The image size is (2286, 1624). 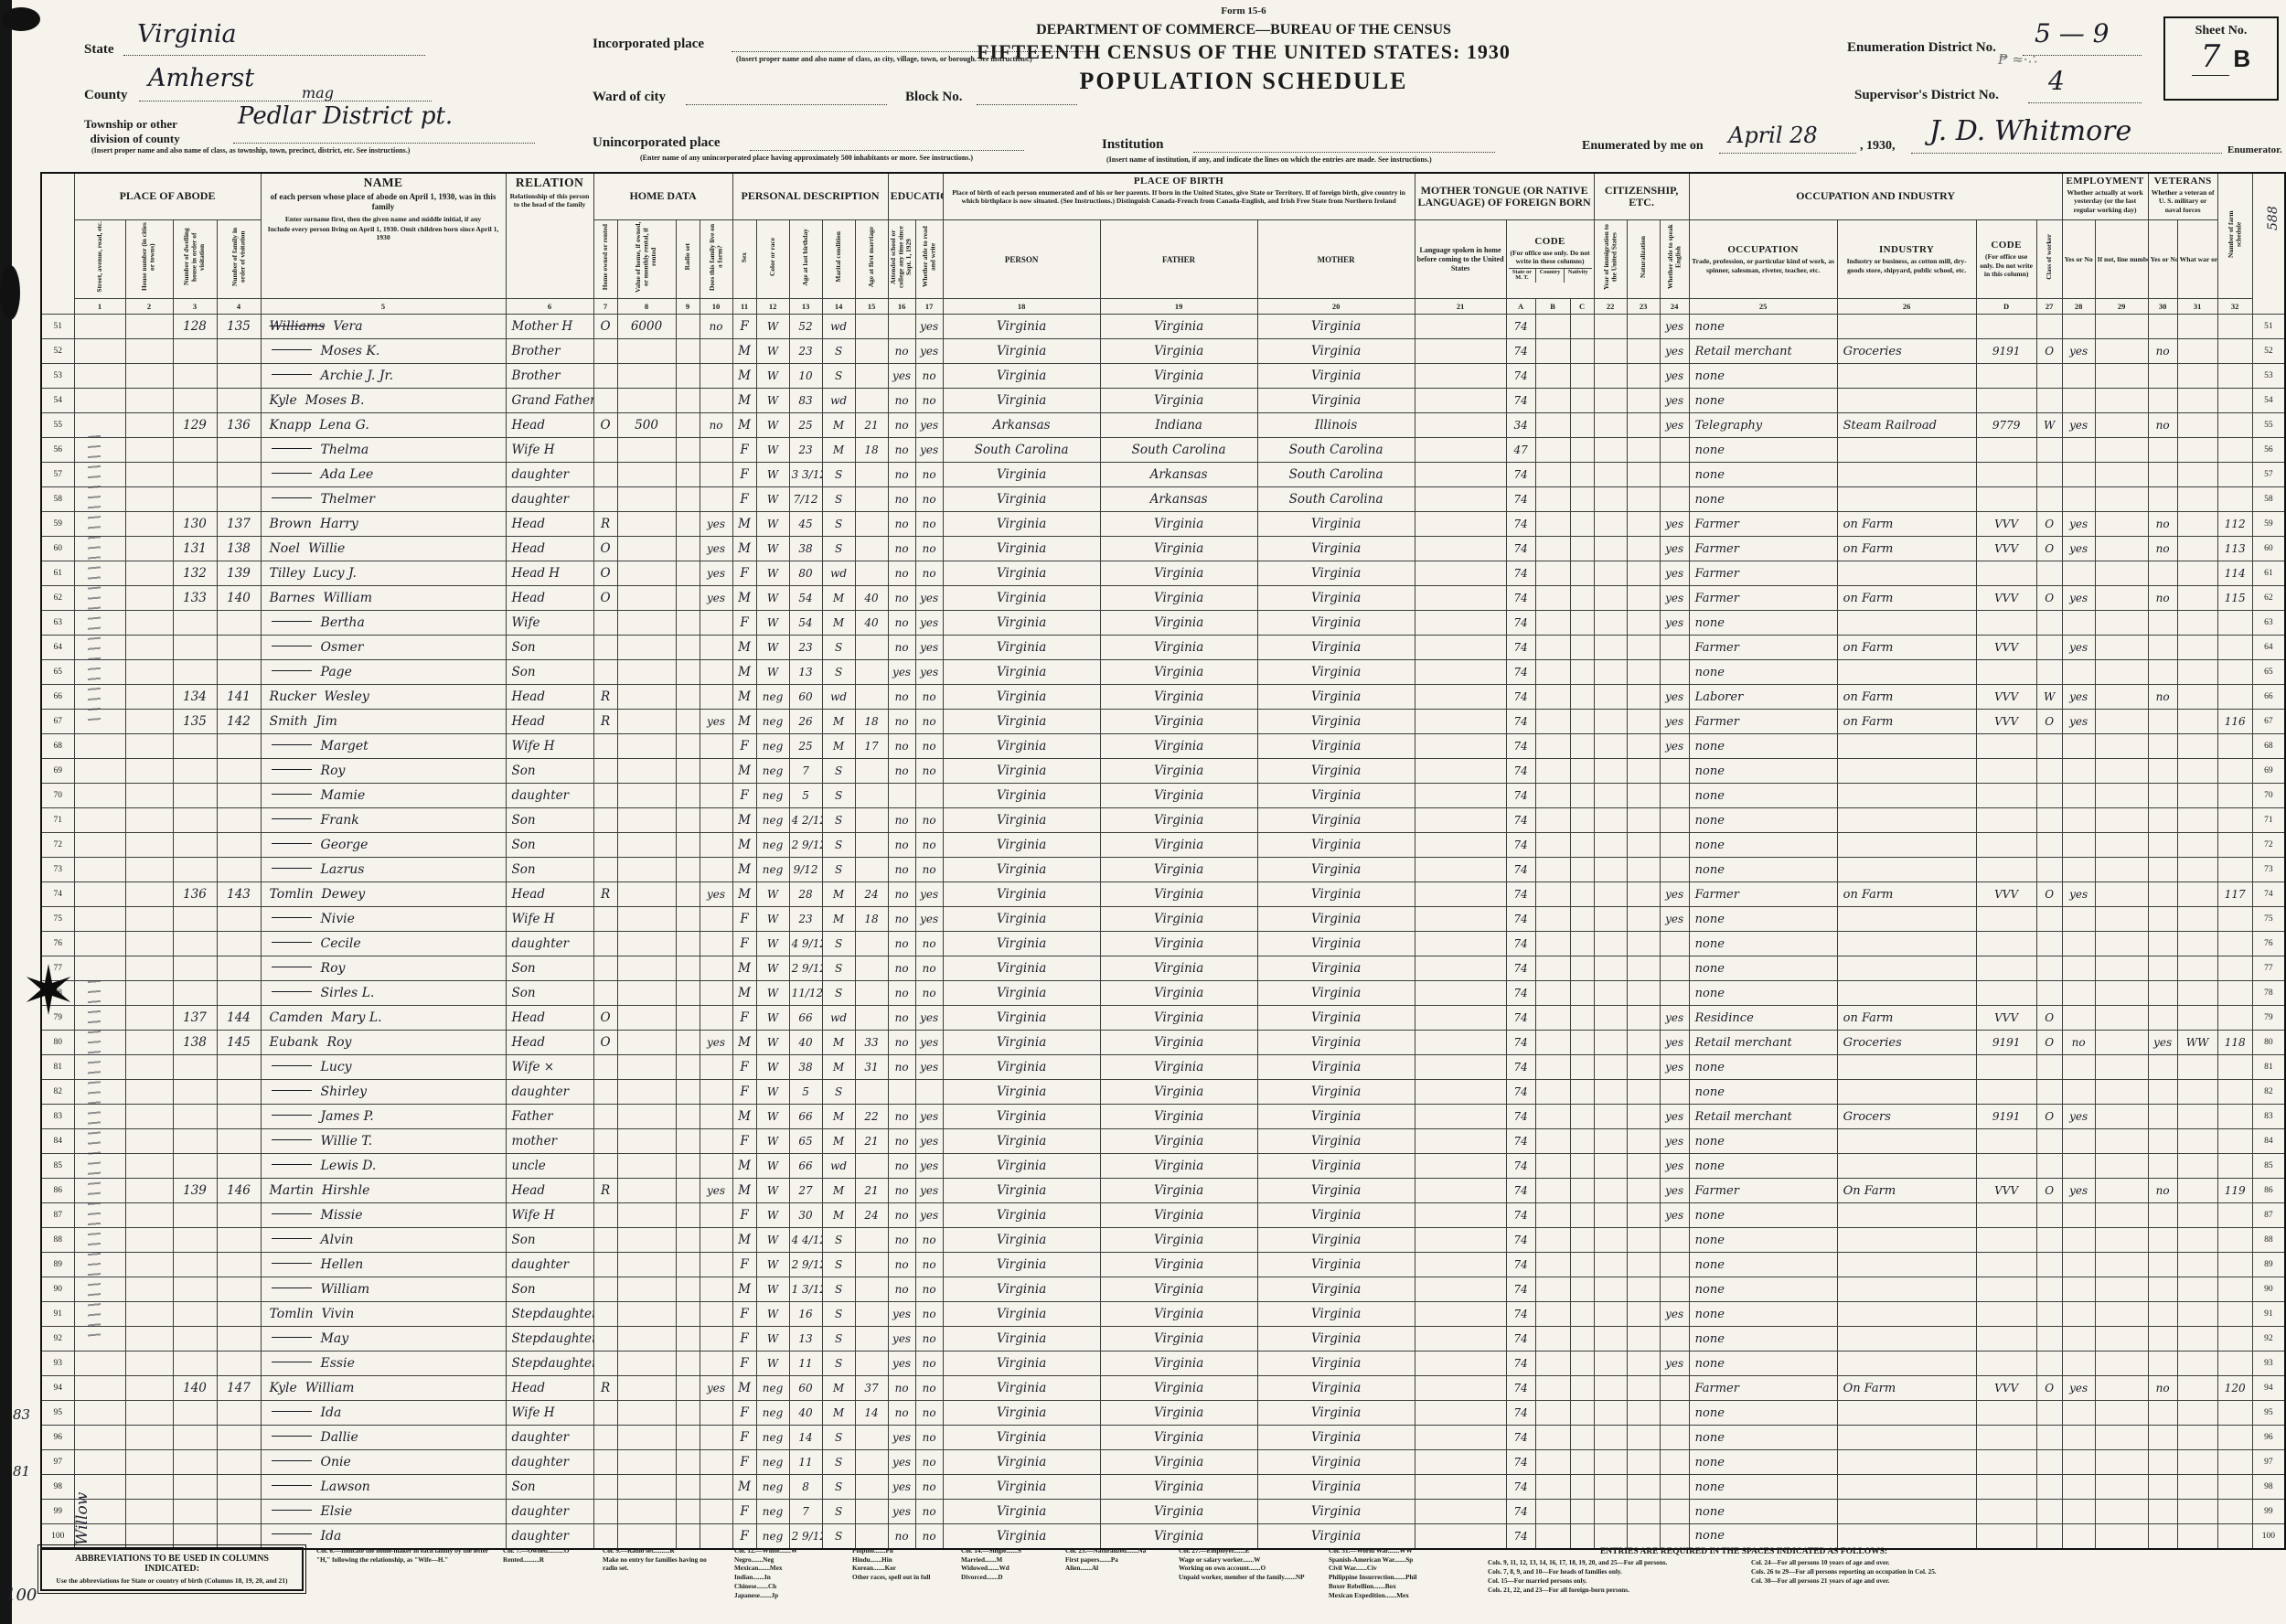 I want to click on cell-own: R, so click(x=606, y=524).